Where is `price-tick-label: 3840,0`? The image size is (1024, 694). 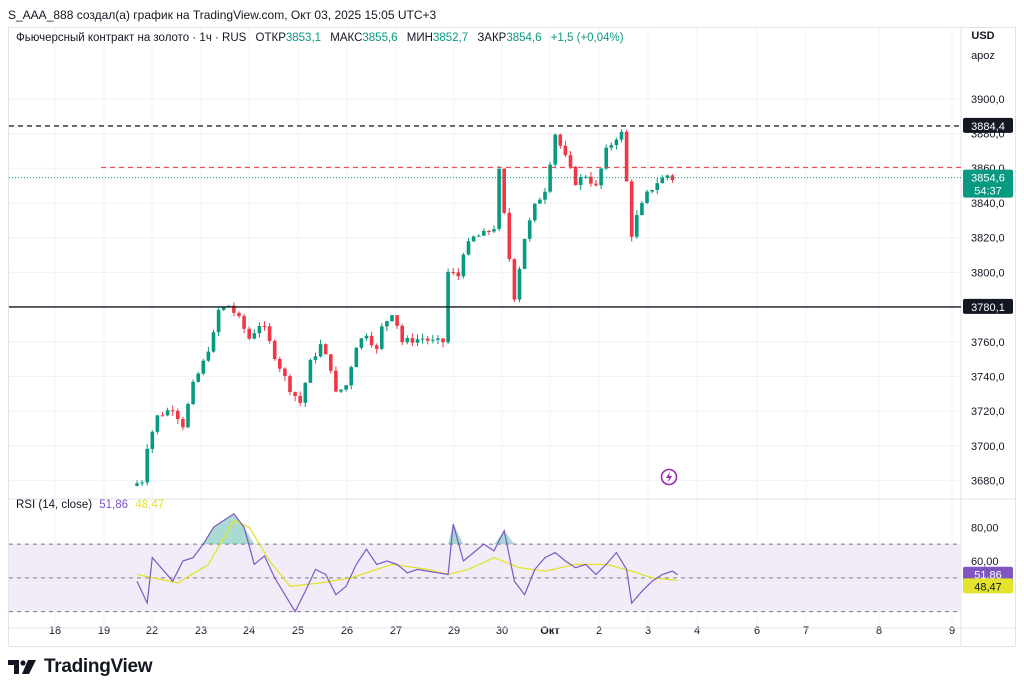
price-tick-label: 3840,0 is located at coordinates (988, 204).